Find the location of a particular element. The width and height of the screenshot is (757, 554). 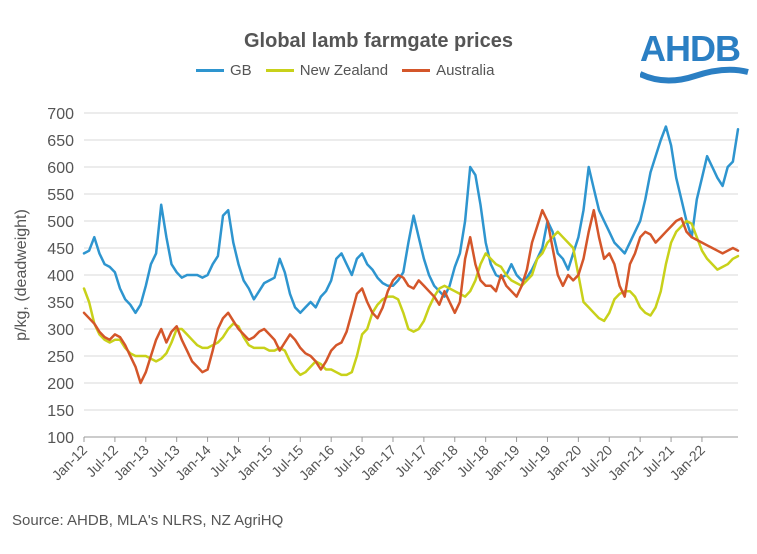

y-tick-label: 100 is located at coordinates (60, 438).